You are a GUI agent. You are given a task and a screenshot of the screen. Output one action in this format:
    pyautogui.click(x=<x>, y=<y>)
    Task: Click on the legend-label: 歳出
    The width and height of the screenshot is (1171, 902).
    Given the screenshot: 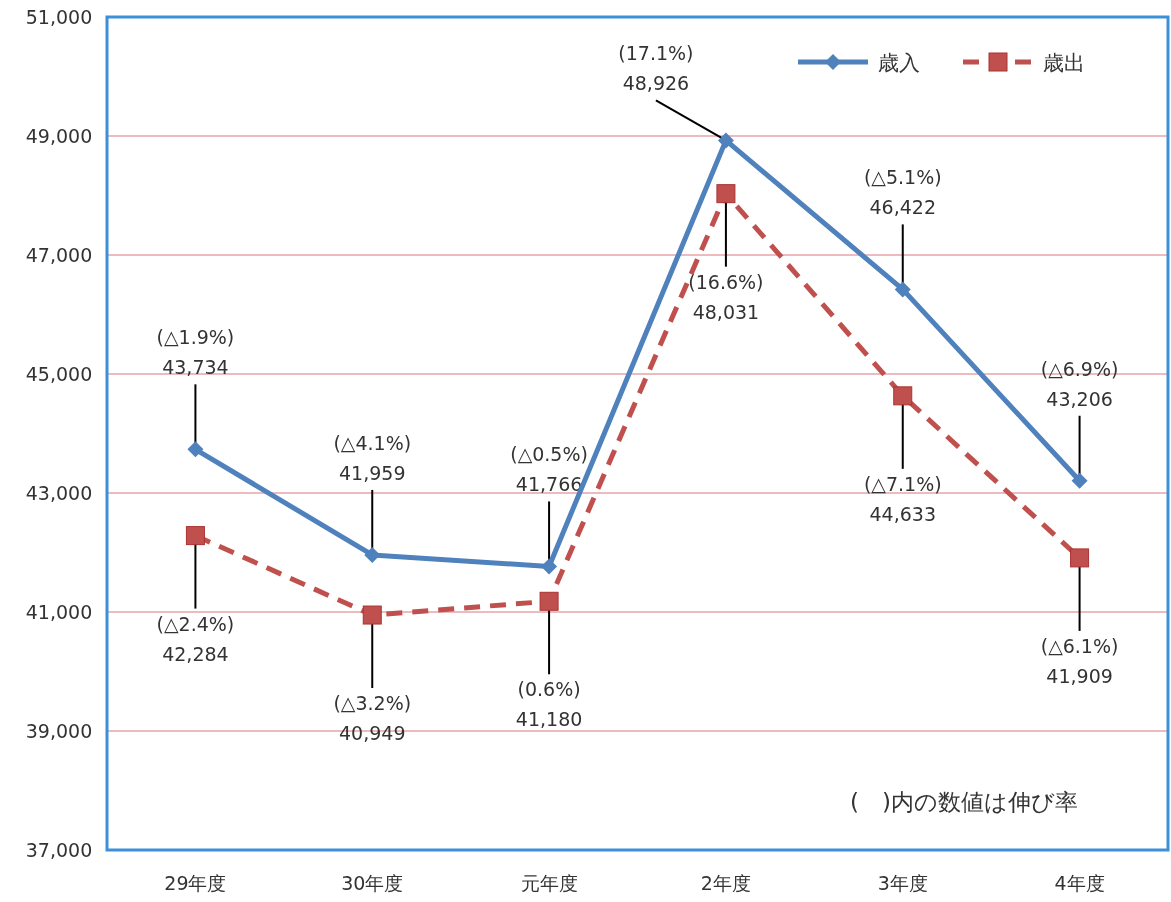 What is the action you would take?
    pyautogui.click(x=1064, y=63)
    